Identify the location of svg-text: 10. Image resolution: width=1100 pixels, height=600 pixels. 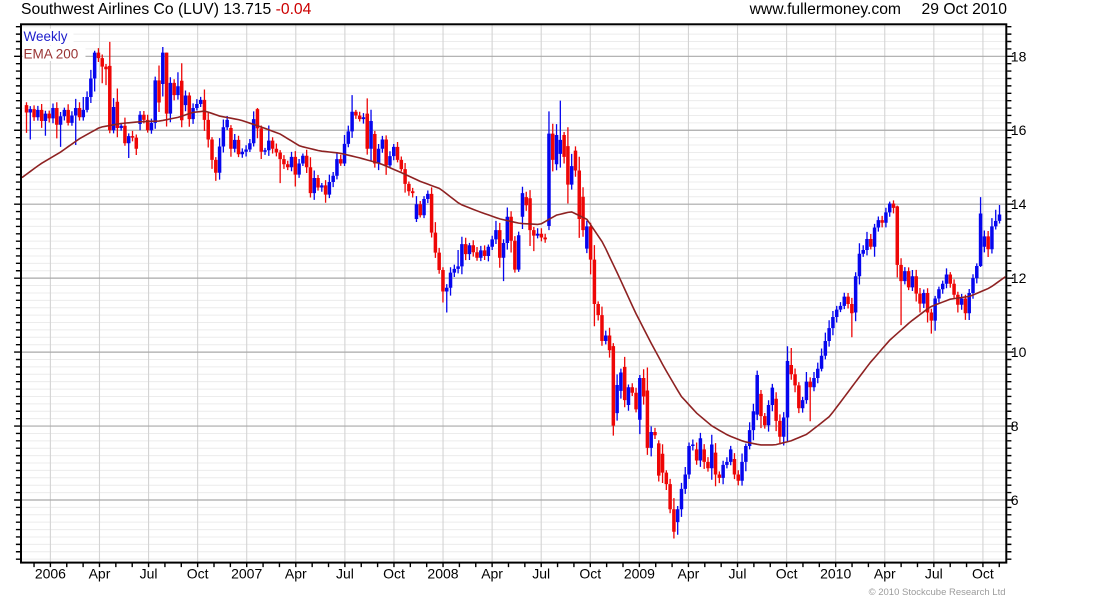
(1019, 352).